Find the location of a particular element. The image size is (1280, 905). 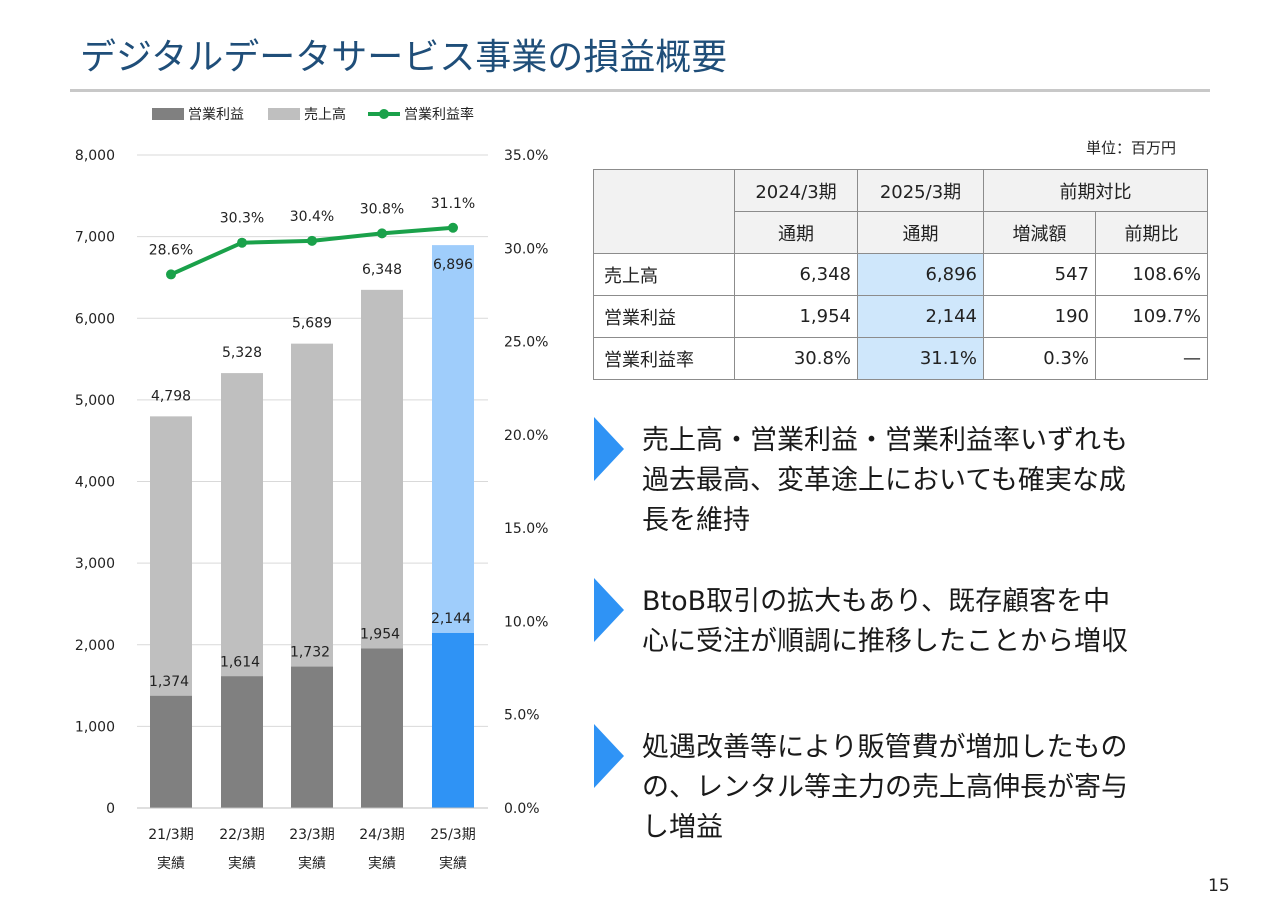

cell-diff: 0.3% is located at coordinates (1039, 358).